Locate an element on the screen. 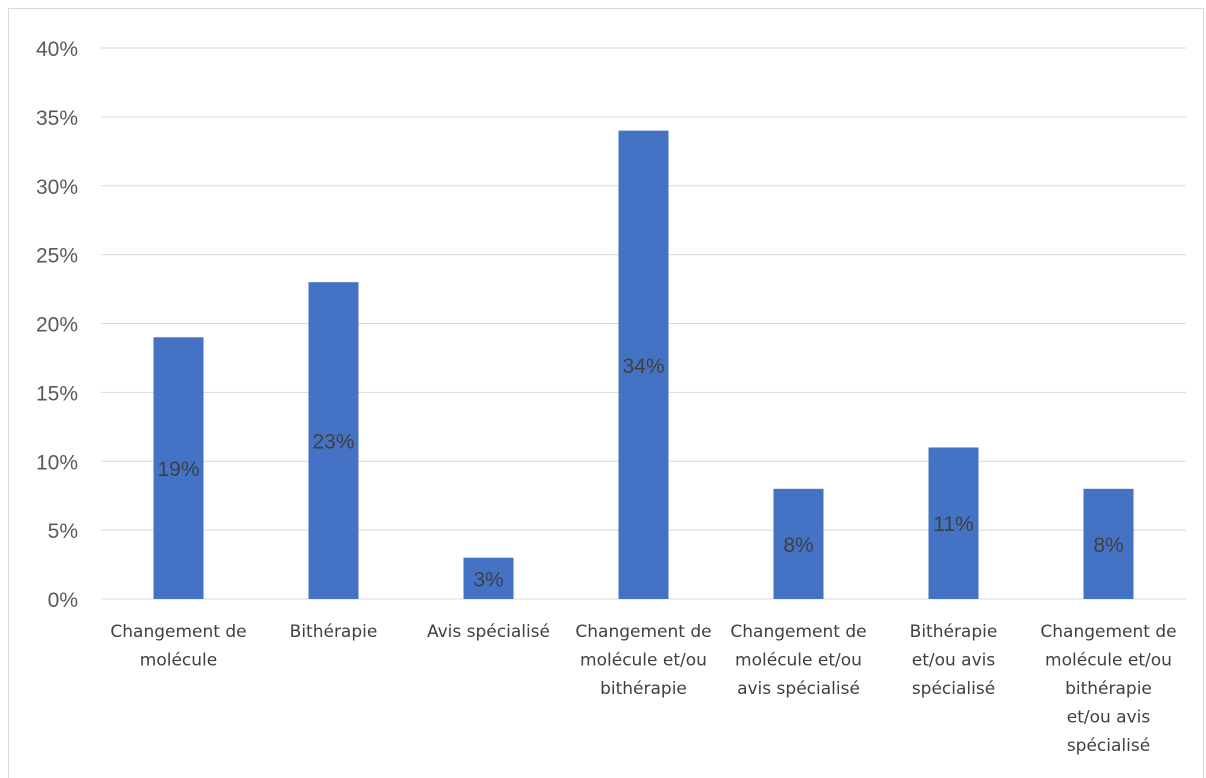  y-tick-label: 15% is located at coordinates (57, 393).